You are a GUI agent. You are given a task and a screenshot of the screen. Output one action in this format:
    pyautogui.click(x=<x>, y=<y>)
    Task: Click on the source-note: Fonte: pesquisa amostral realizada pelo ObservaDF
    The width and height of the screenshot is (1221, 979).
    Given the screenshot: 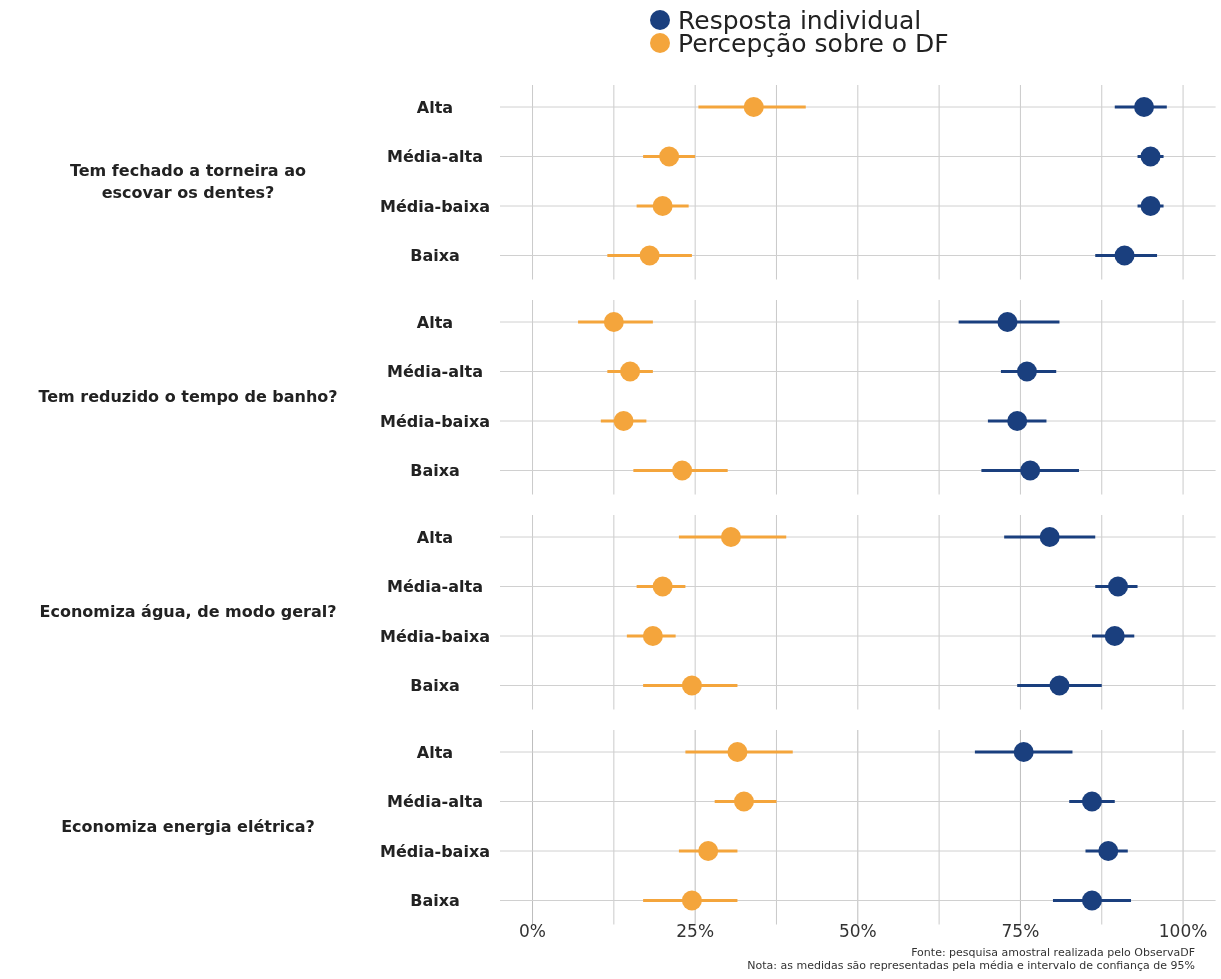 What is the action you would take?
    pyautogui.click(x=1053, y=952)
    